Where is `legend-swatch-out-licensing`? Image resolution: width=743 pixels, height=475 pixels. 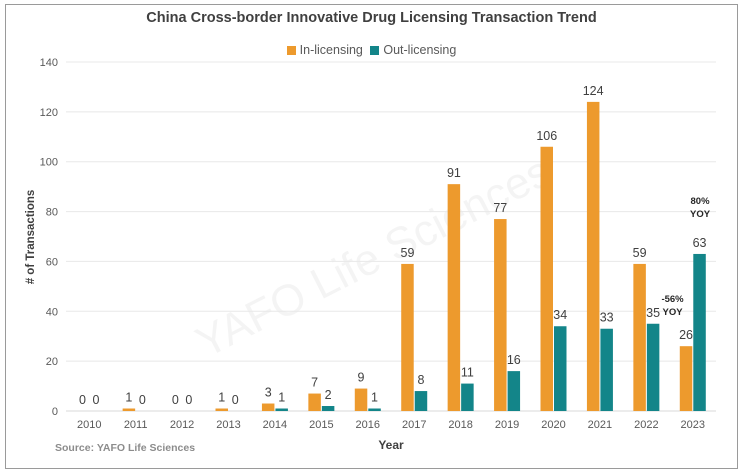 legend-swatch-out-licensing is located at coordinates (375, 50).